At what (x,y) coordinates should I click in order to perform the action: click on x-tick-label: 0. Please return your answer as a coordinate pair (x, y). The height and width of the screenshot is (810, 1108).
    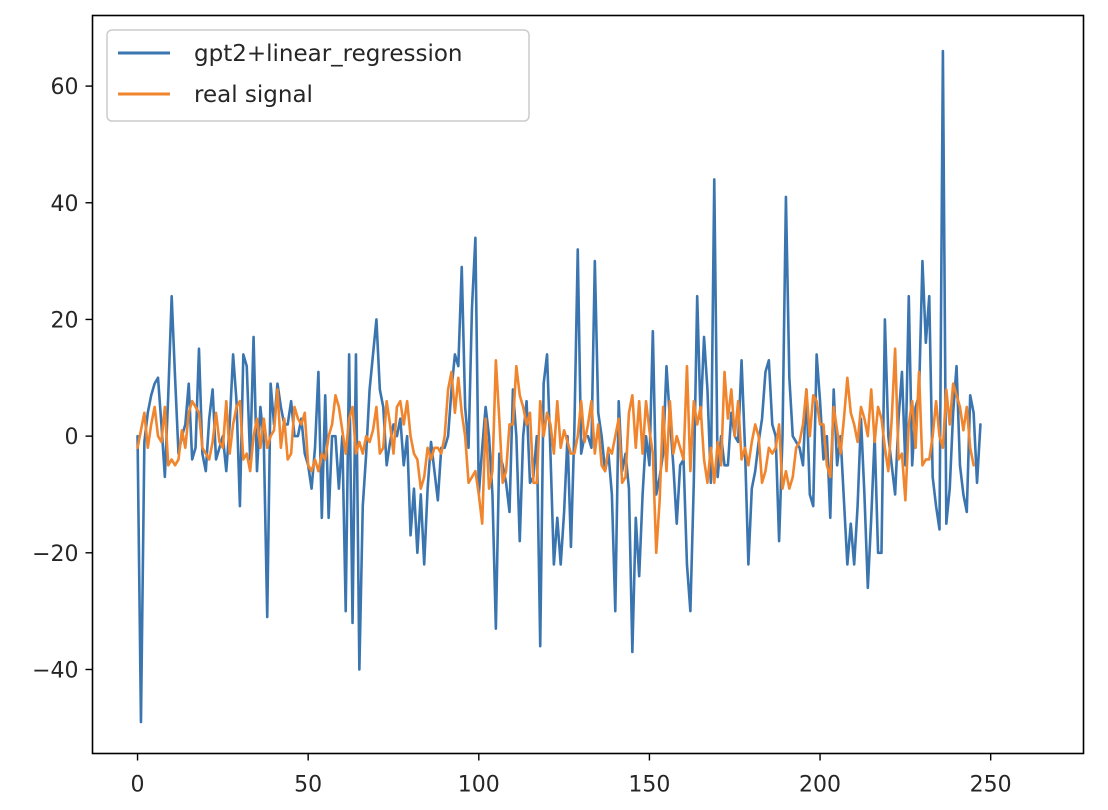
    Looking at the image, I should click on (138, 785).